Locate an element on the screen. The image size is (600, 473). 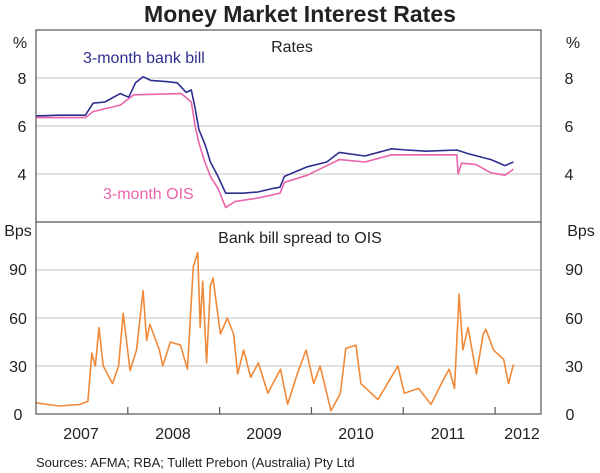
top-left-tick: 8 is located at coordinates (22, 79).